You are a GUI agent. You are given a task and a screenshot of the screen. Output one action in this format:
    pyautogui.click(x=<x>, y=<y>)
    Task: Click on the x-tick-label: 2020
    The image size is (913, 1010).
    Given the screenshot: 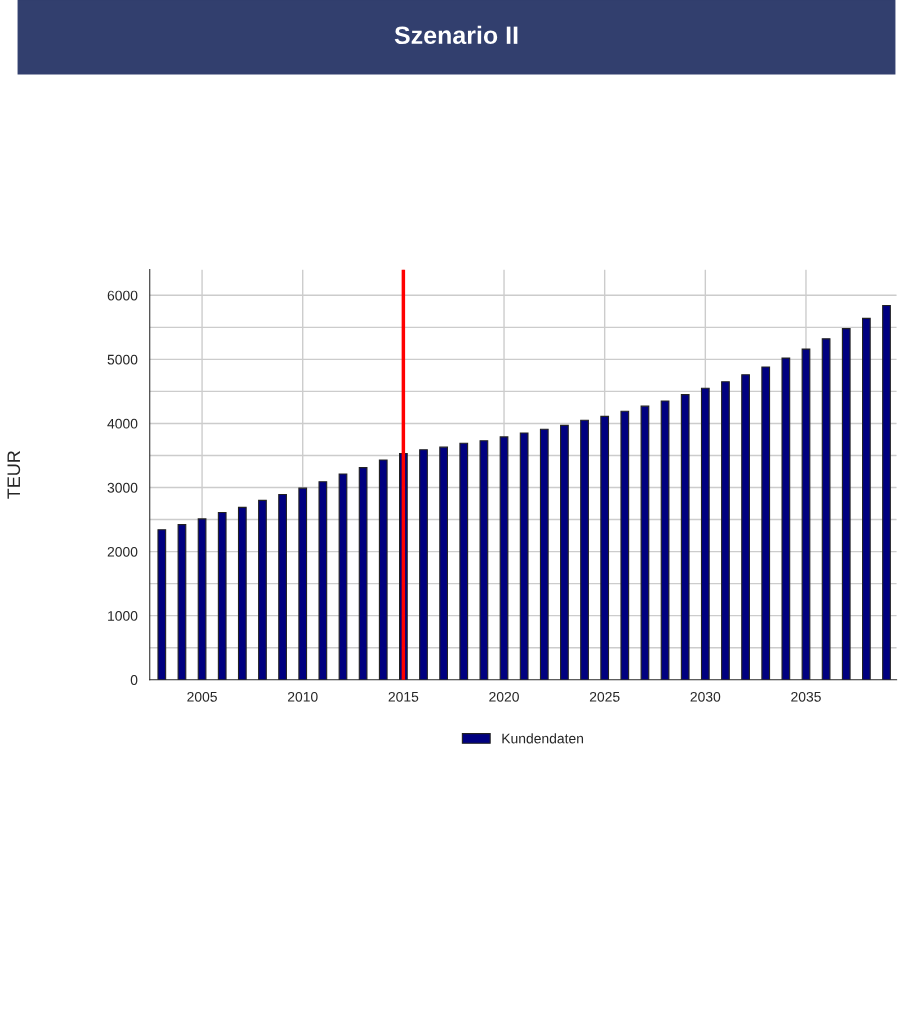 What is the action you would take?
    pyautogui.click(x=504, y=696)
    